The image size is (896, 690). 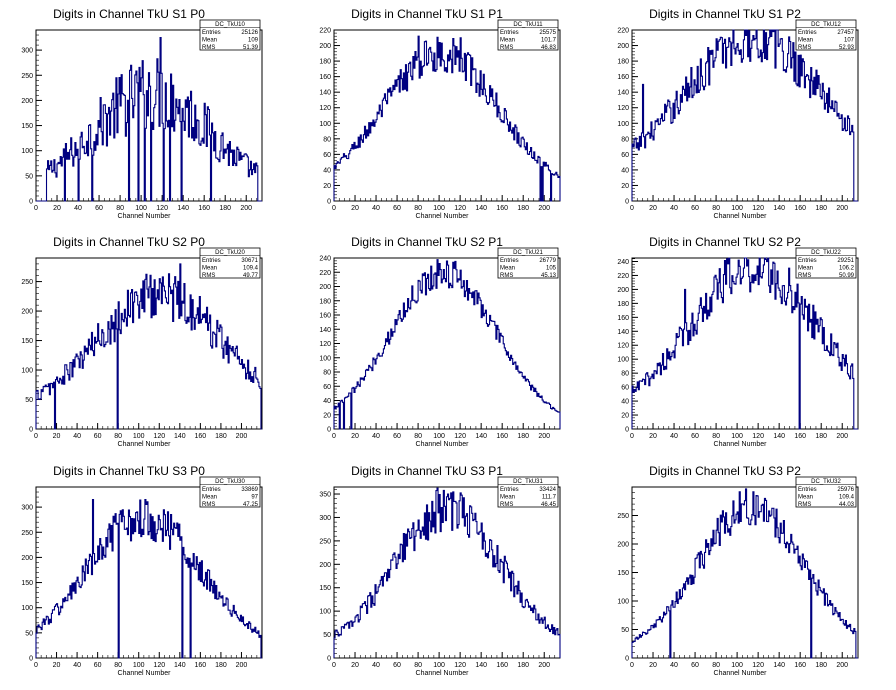 What do you see at coordinates (325, 495) in the screenshot?
I see `y-tick-label: 350` at bounding box center [325, 495].